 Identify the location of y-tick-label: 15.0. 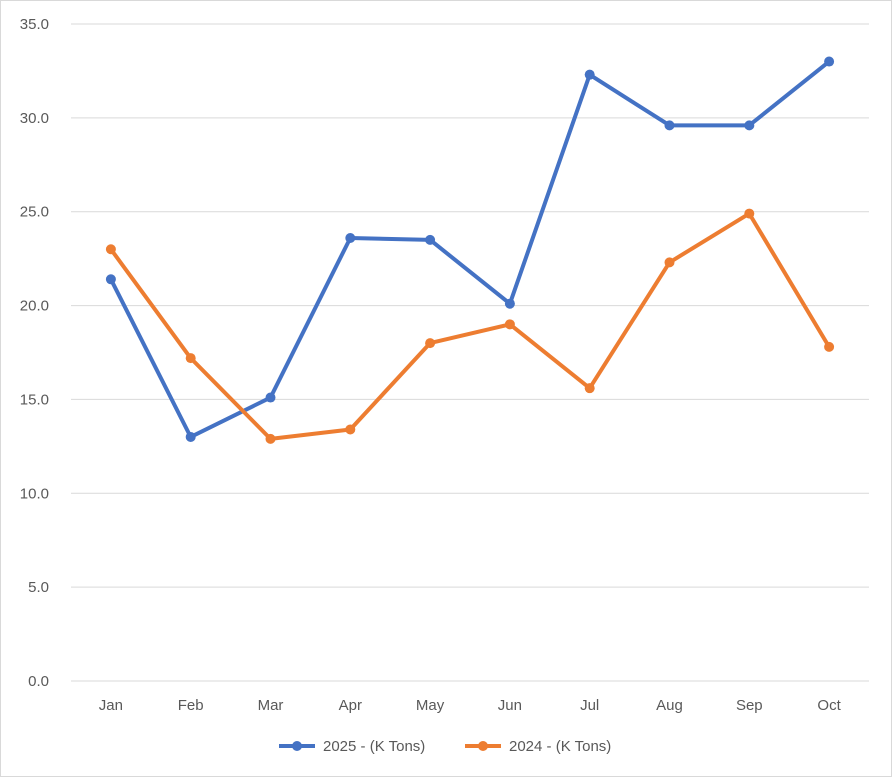
(34, 399).